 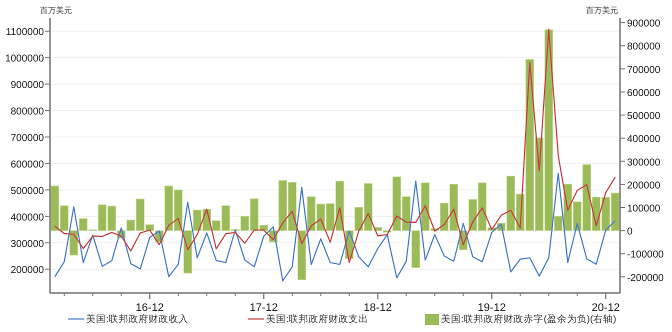 What do you see at coordinates (492, 308) in the screenshot?
I see `x-tick-label: 19-12` at bounding box center [492, 308].